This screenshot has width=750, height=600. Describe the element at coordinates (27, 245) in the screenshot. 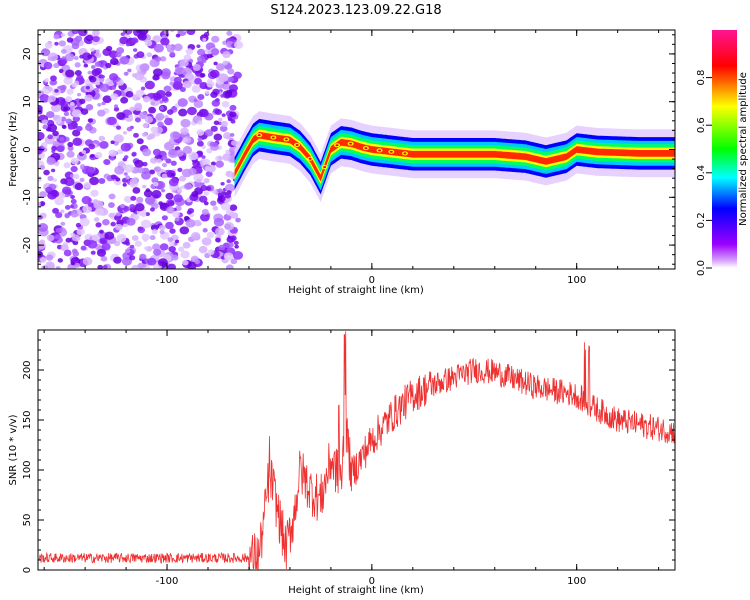

I see `spectrogram-ytick-label: -20` at that location.